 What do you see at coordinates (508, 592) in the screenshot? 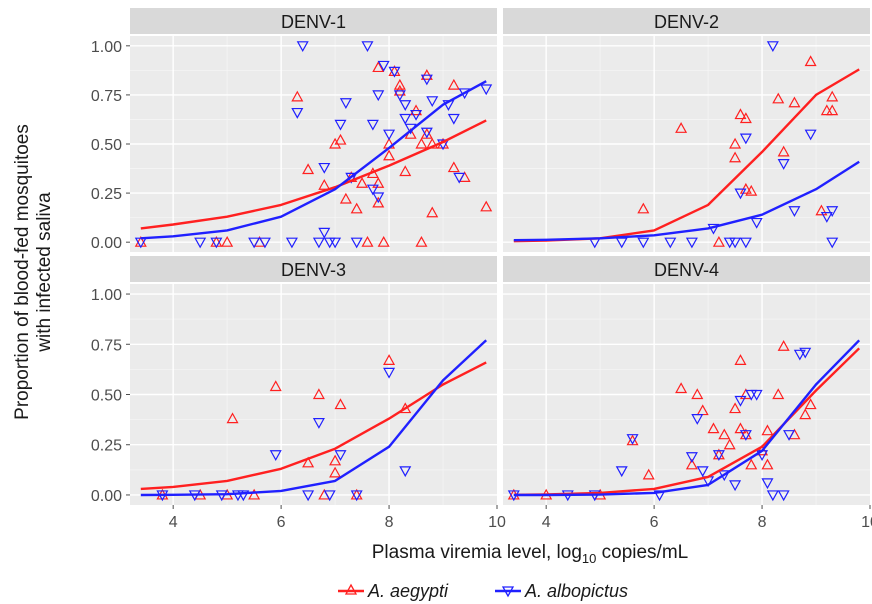
I see `legend-marker-albopictus` at bounding box center [508, 592].